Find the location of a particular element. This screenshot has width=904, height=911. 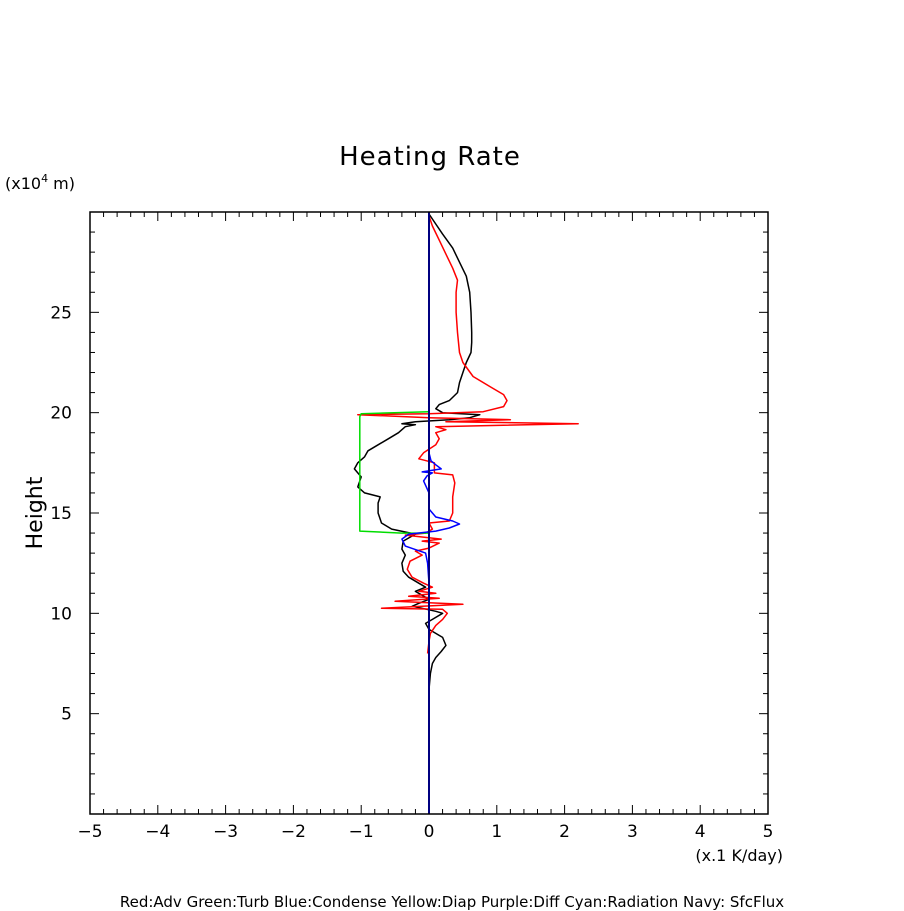

y-tick-label: 20 is located at coordinates (61, 414).